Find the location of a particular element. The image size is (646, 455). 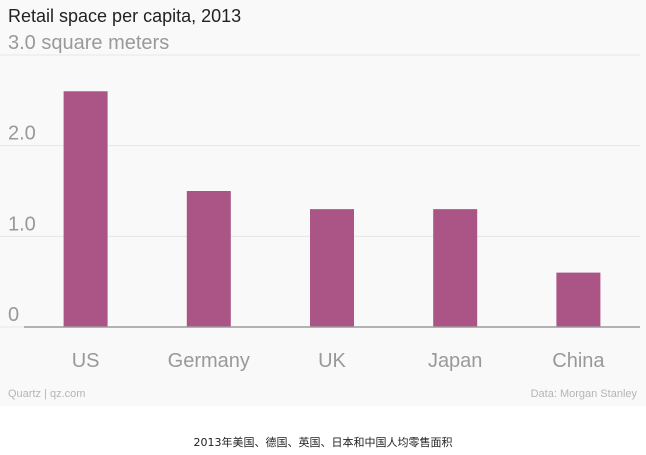

source-credit: Quartz | qz.com is located at coordinates (46, 394).